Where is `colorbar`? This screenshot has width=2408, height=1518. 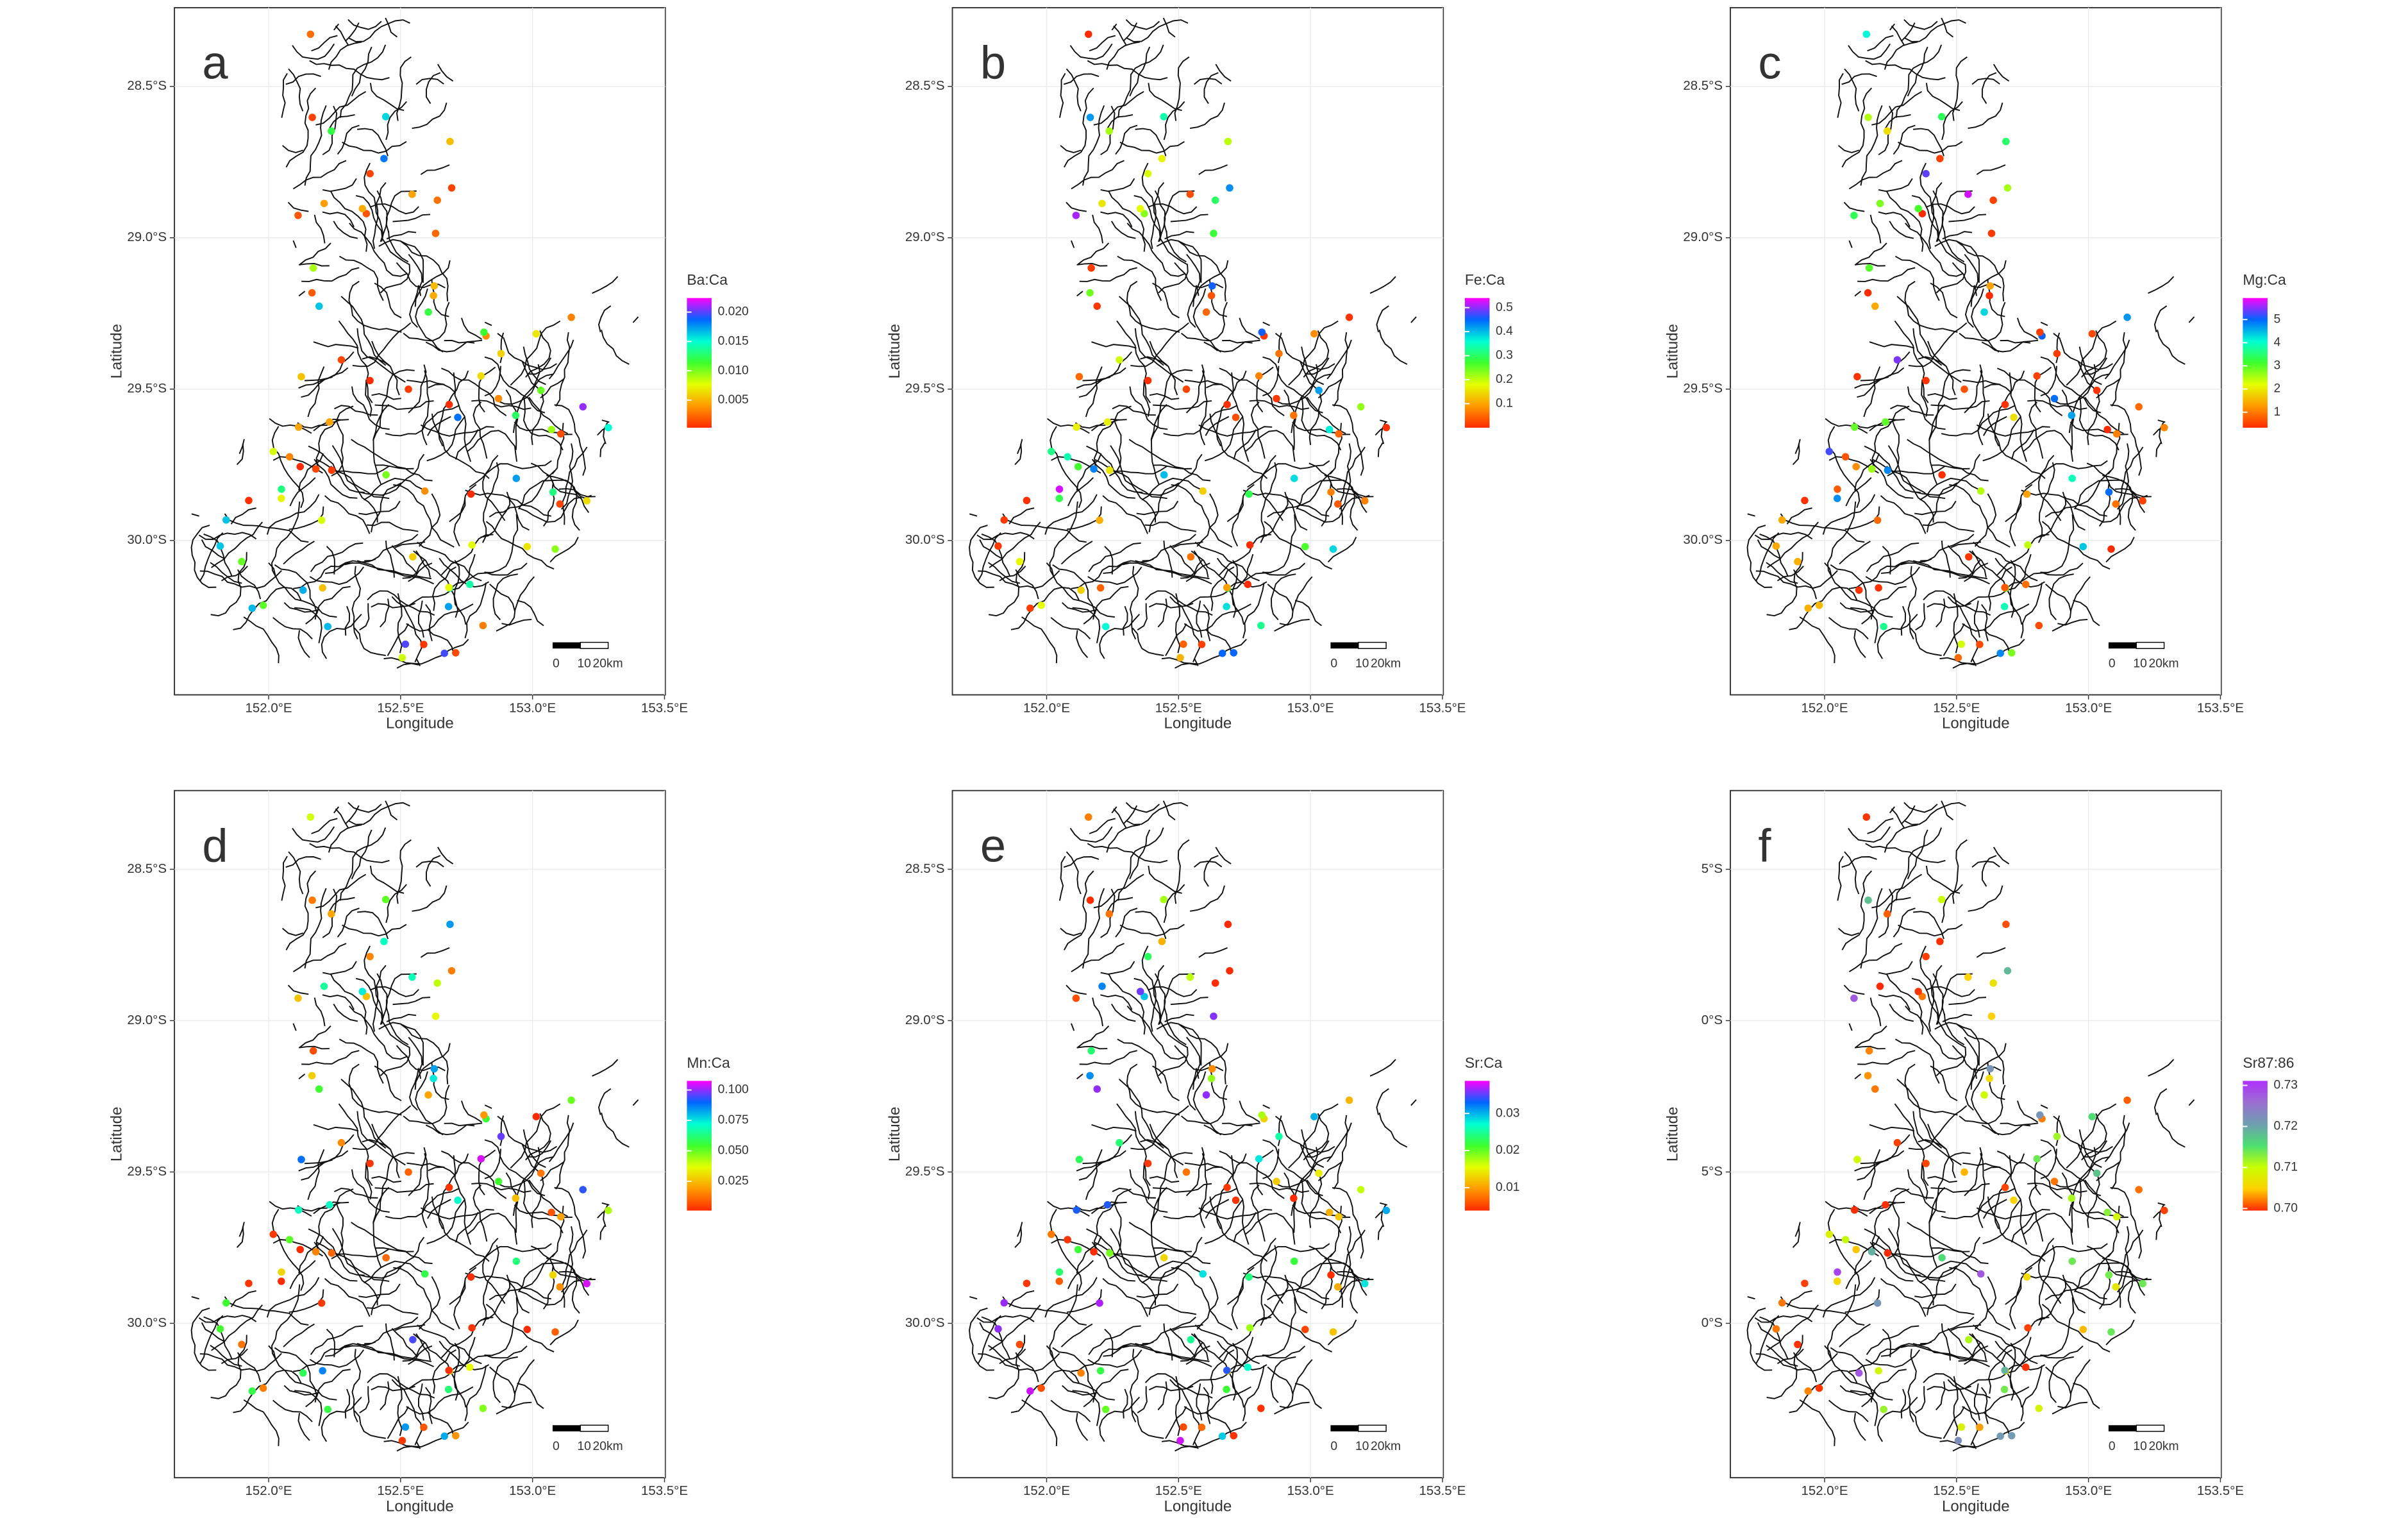 colorbar is located at coordinates (2255, 1146).